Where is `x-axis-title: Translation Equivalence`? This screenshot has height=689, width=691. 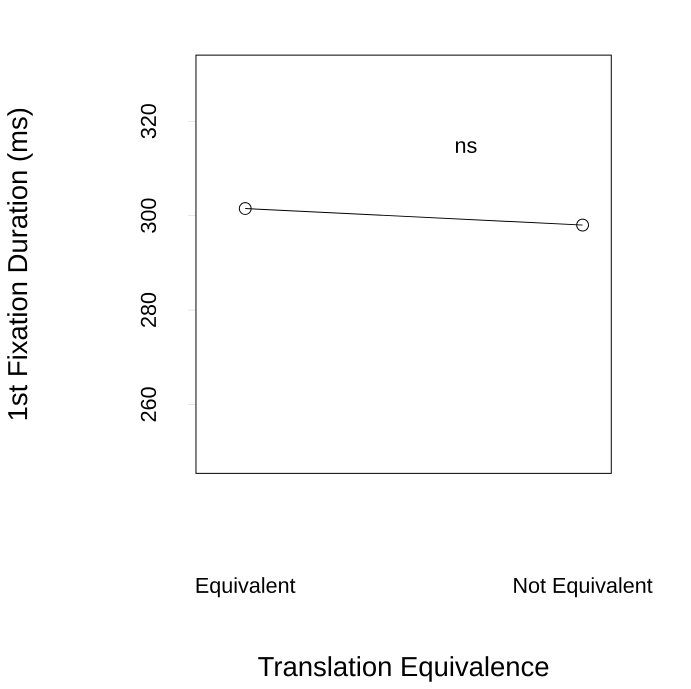 x-axis-title: Translation Equivalence is located at coordinates (403, 669).